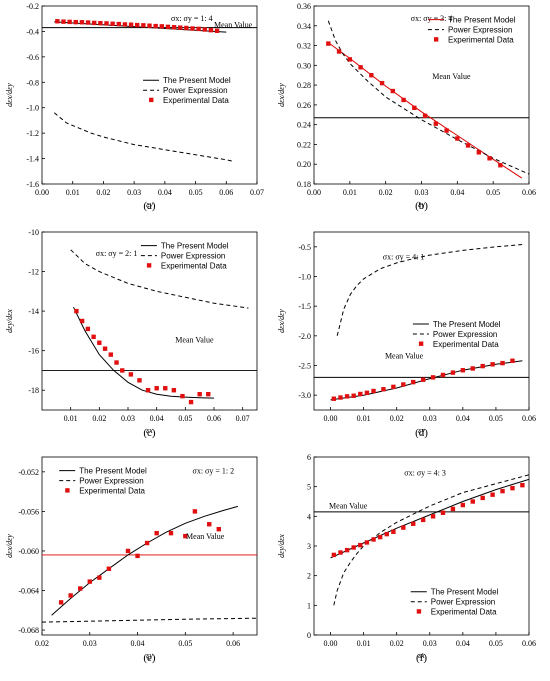 This screenshot has width=550, height=681. What do you see at coordinates (32, 133) in the screenshot?
I see `y-tick-label: -1.2` at bounding box center [32, 133].